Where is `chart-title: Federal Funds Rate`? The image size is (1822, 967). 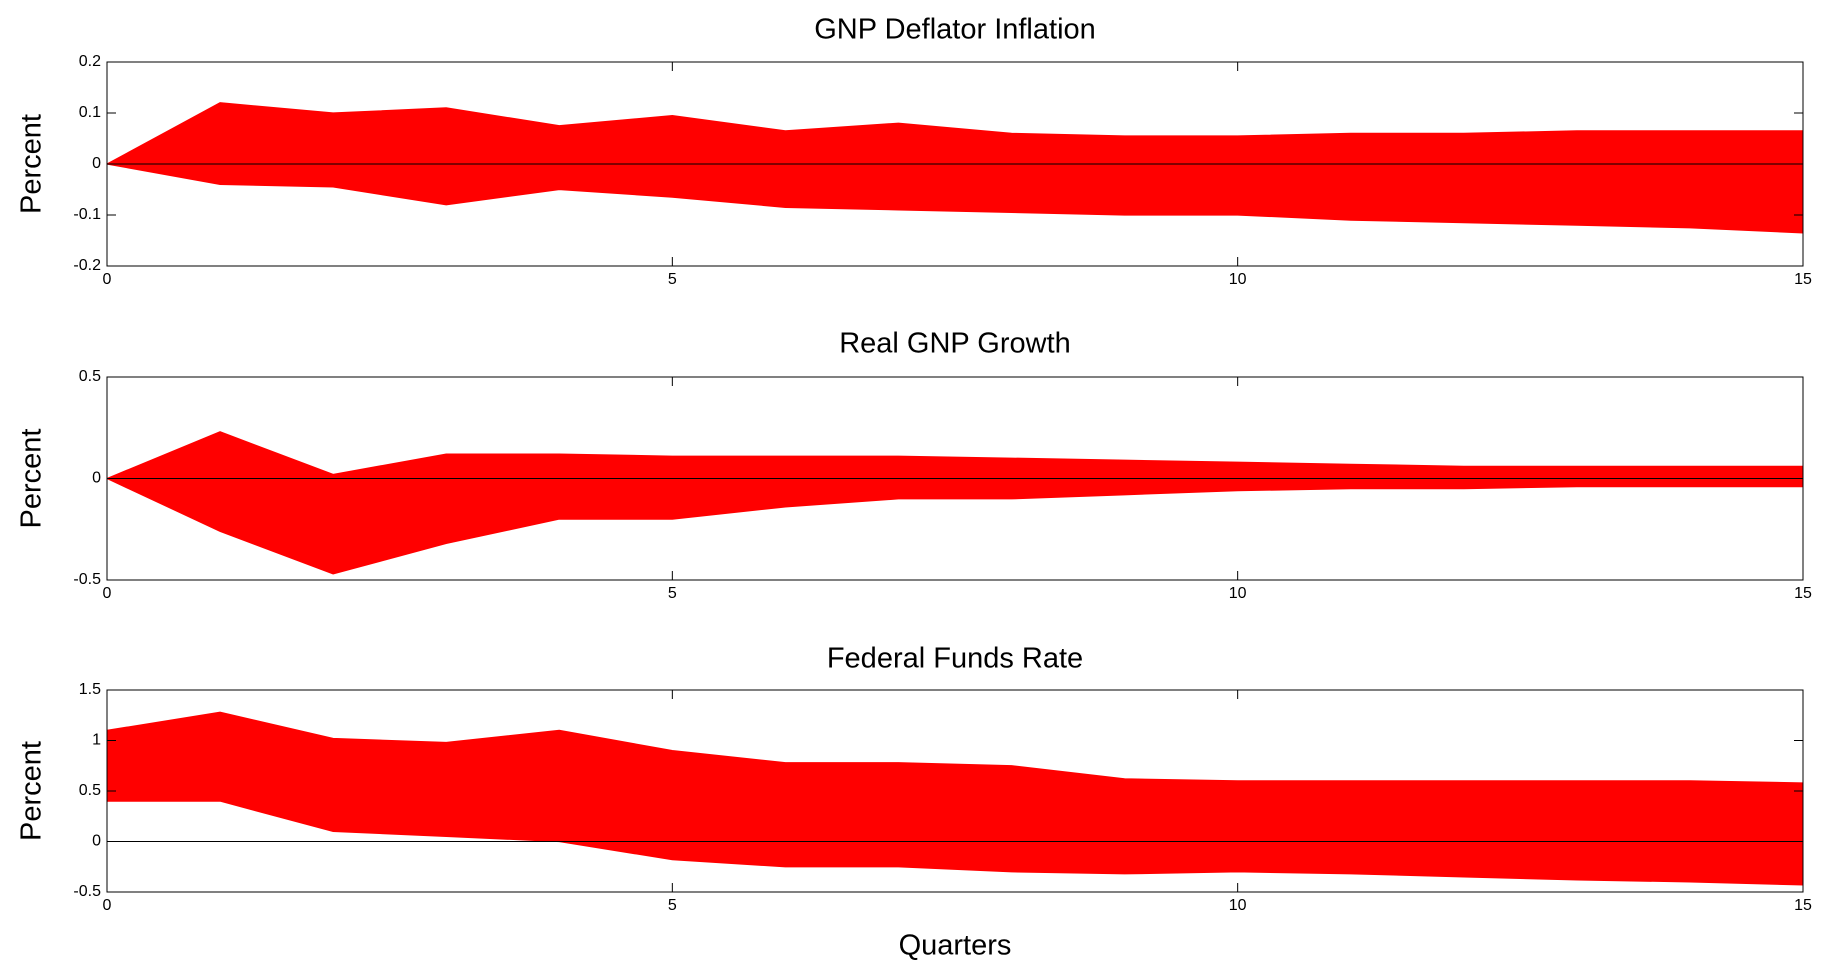 chart-title: Federal Funds Rate is located at coordinates (955, 659).